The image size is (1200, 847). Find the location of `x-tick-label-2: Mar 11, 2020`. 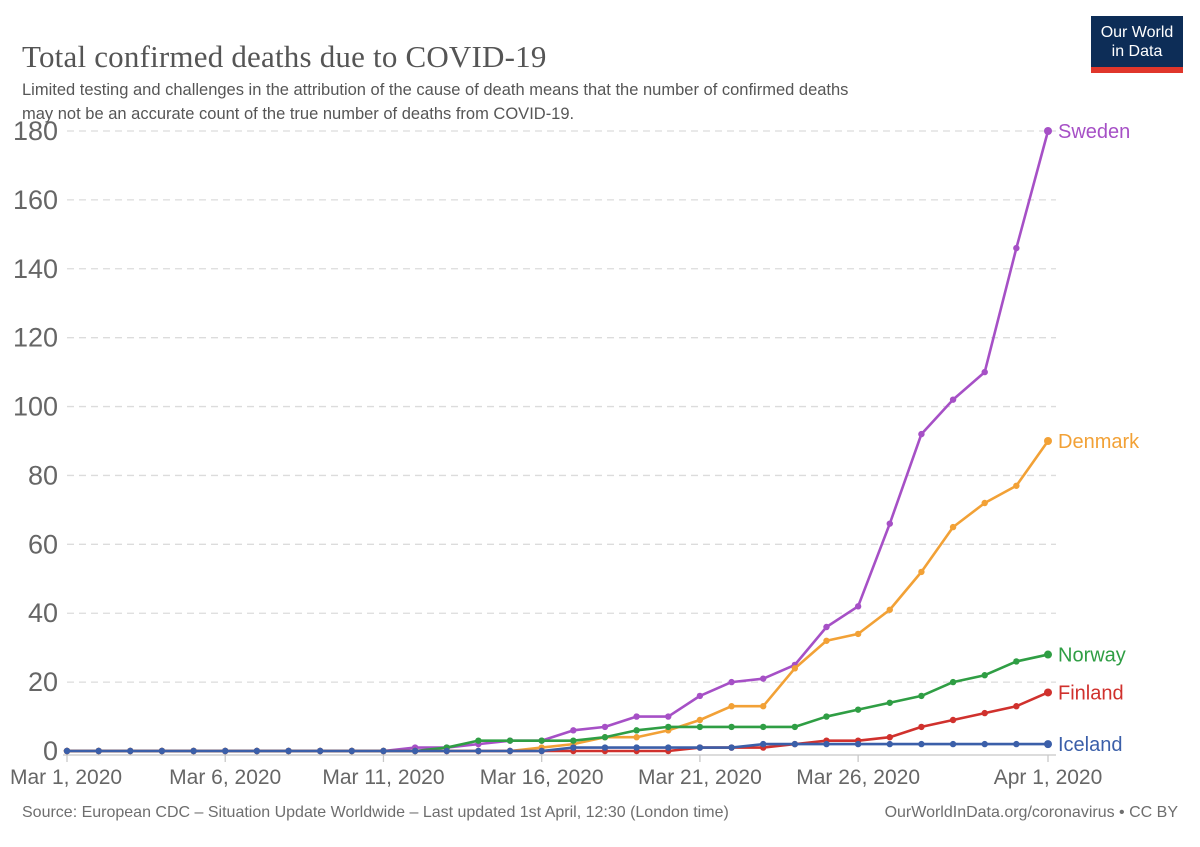

x-tick-label-2: Mar 11, 2020 is located at coordinates (383, 777).